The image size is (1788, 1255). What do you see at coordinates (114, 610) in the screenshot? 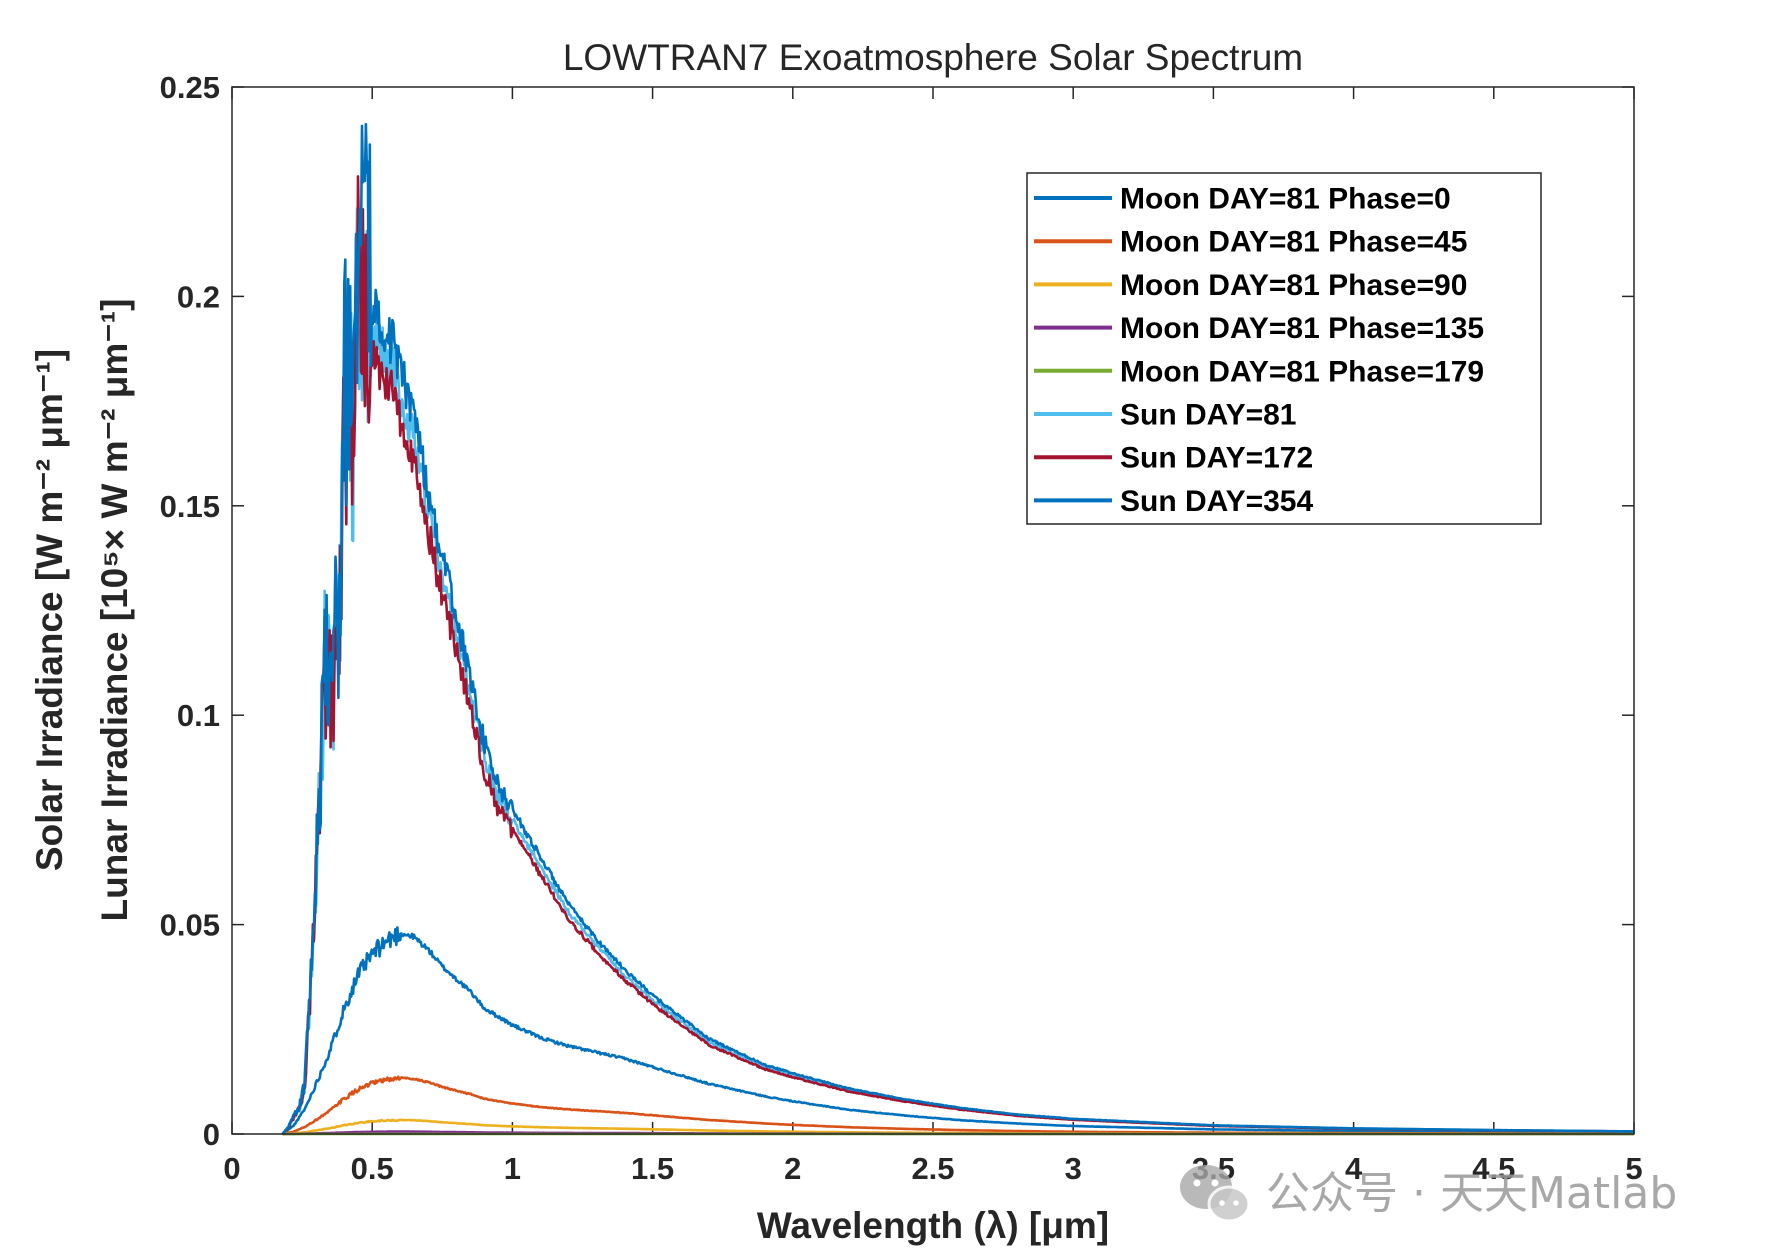
I see `y-axis-label-lunar: Lunar Irradiance [10⁵× W m⁻² μm⁻¹]` at bounding box center [114, 610].